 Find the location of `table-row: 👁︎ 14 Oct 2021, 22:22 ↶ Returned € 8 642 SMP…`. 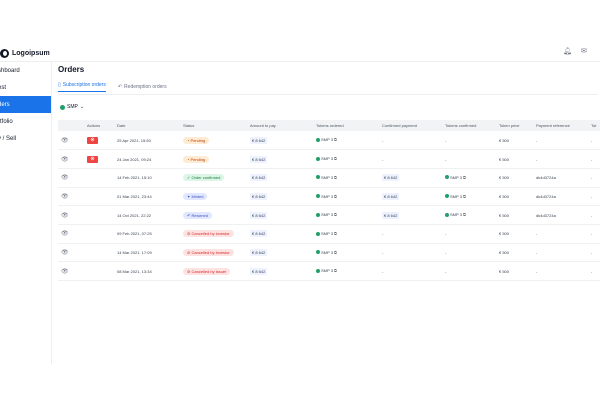

table-row: 👁︎ 14 Oct 2021, 22:22 ↶ Returned € 8 642 SMP… is located at coordinates (329, 215).